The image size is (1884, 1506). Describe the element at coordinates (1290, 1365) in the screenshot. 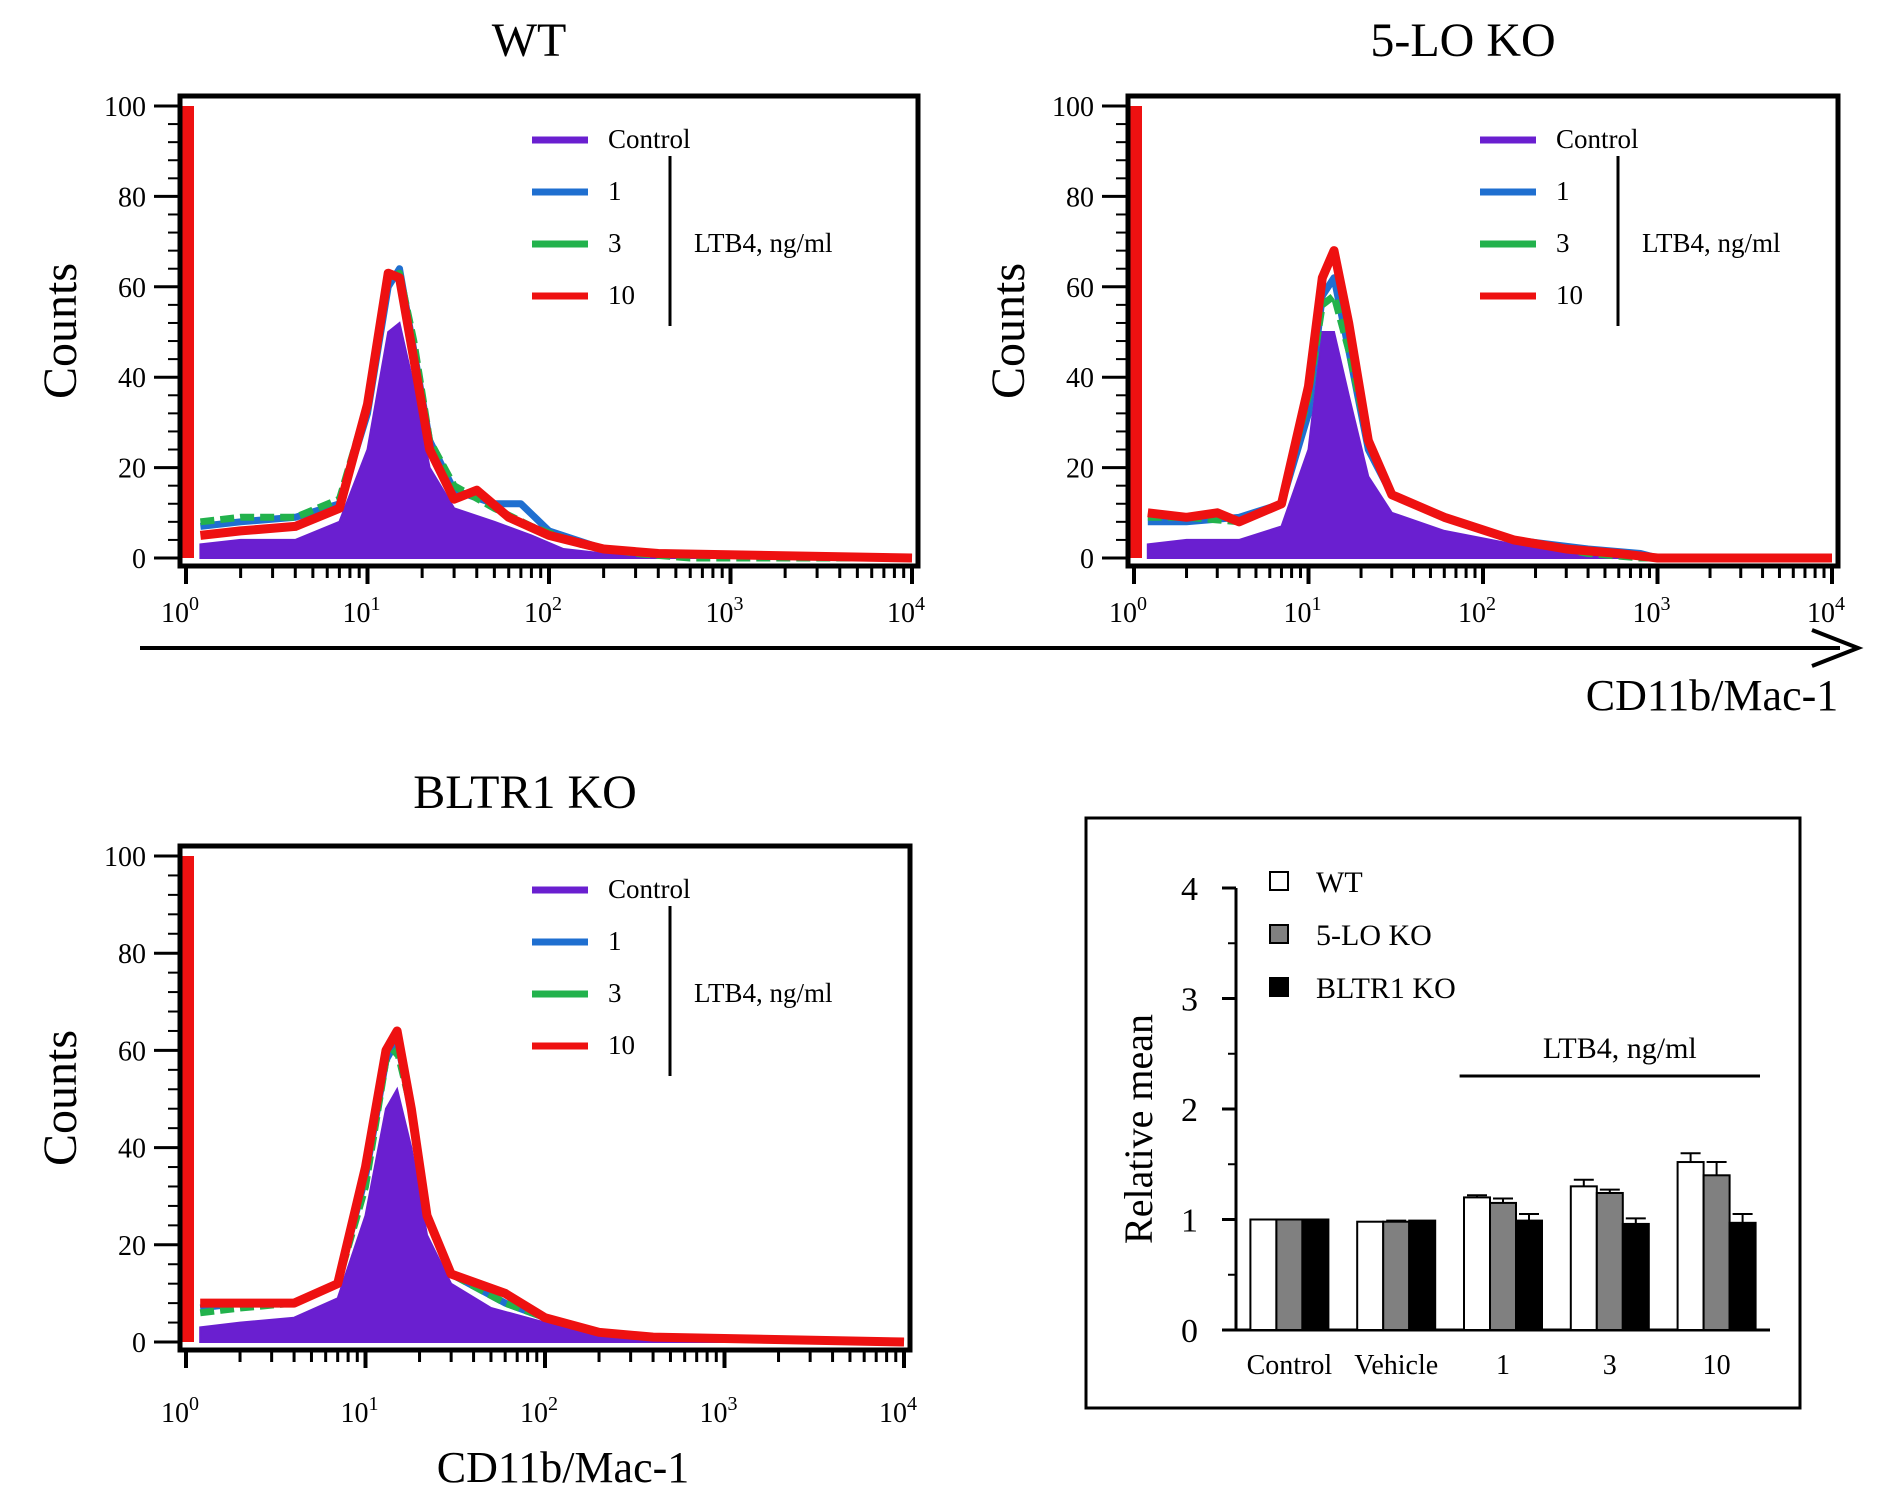

I see `x-category-label: Control` at that location.